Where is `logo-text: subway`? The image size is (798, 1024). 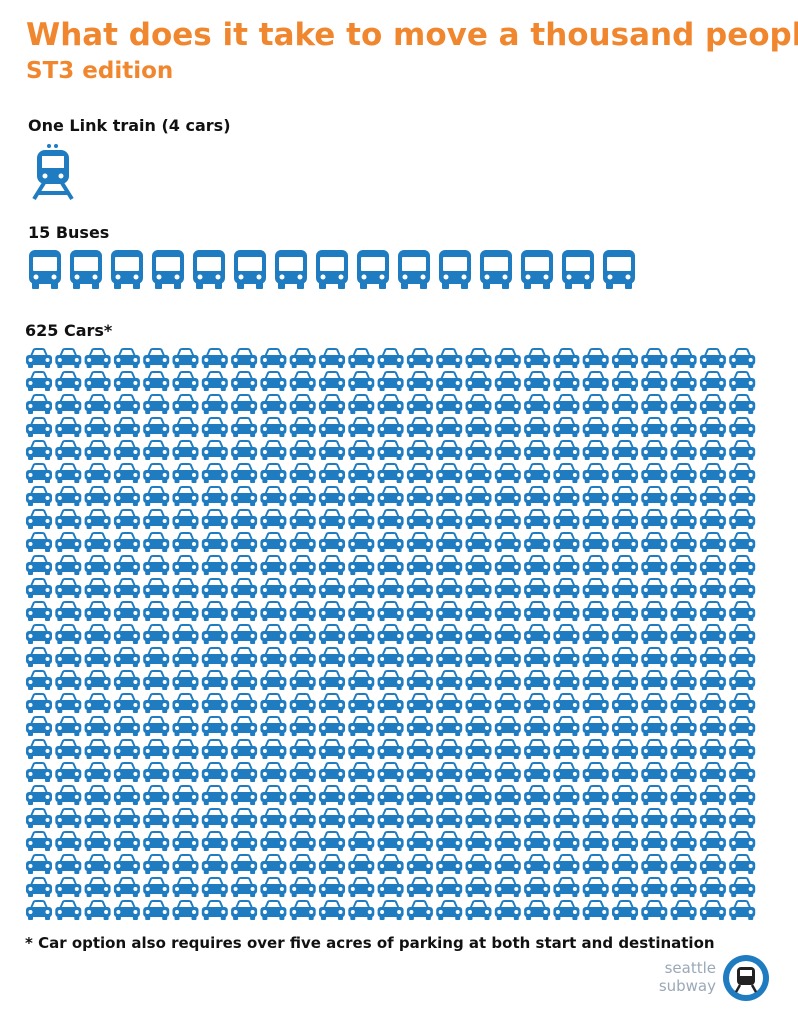 logo-text: subway is located at coordinates (687, 986).